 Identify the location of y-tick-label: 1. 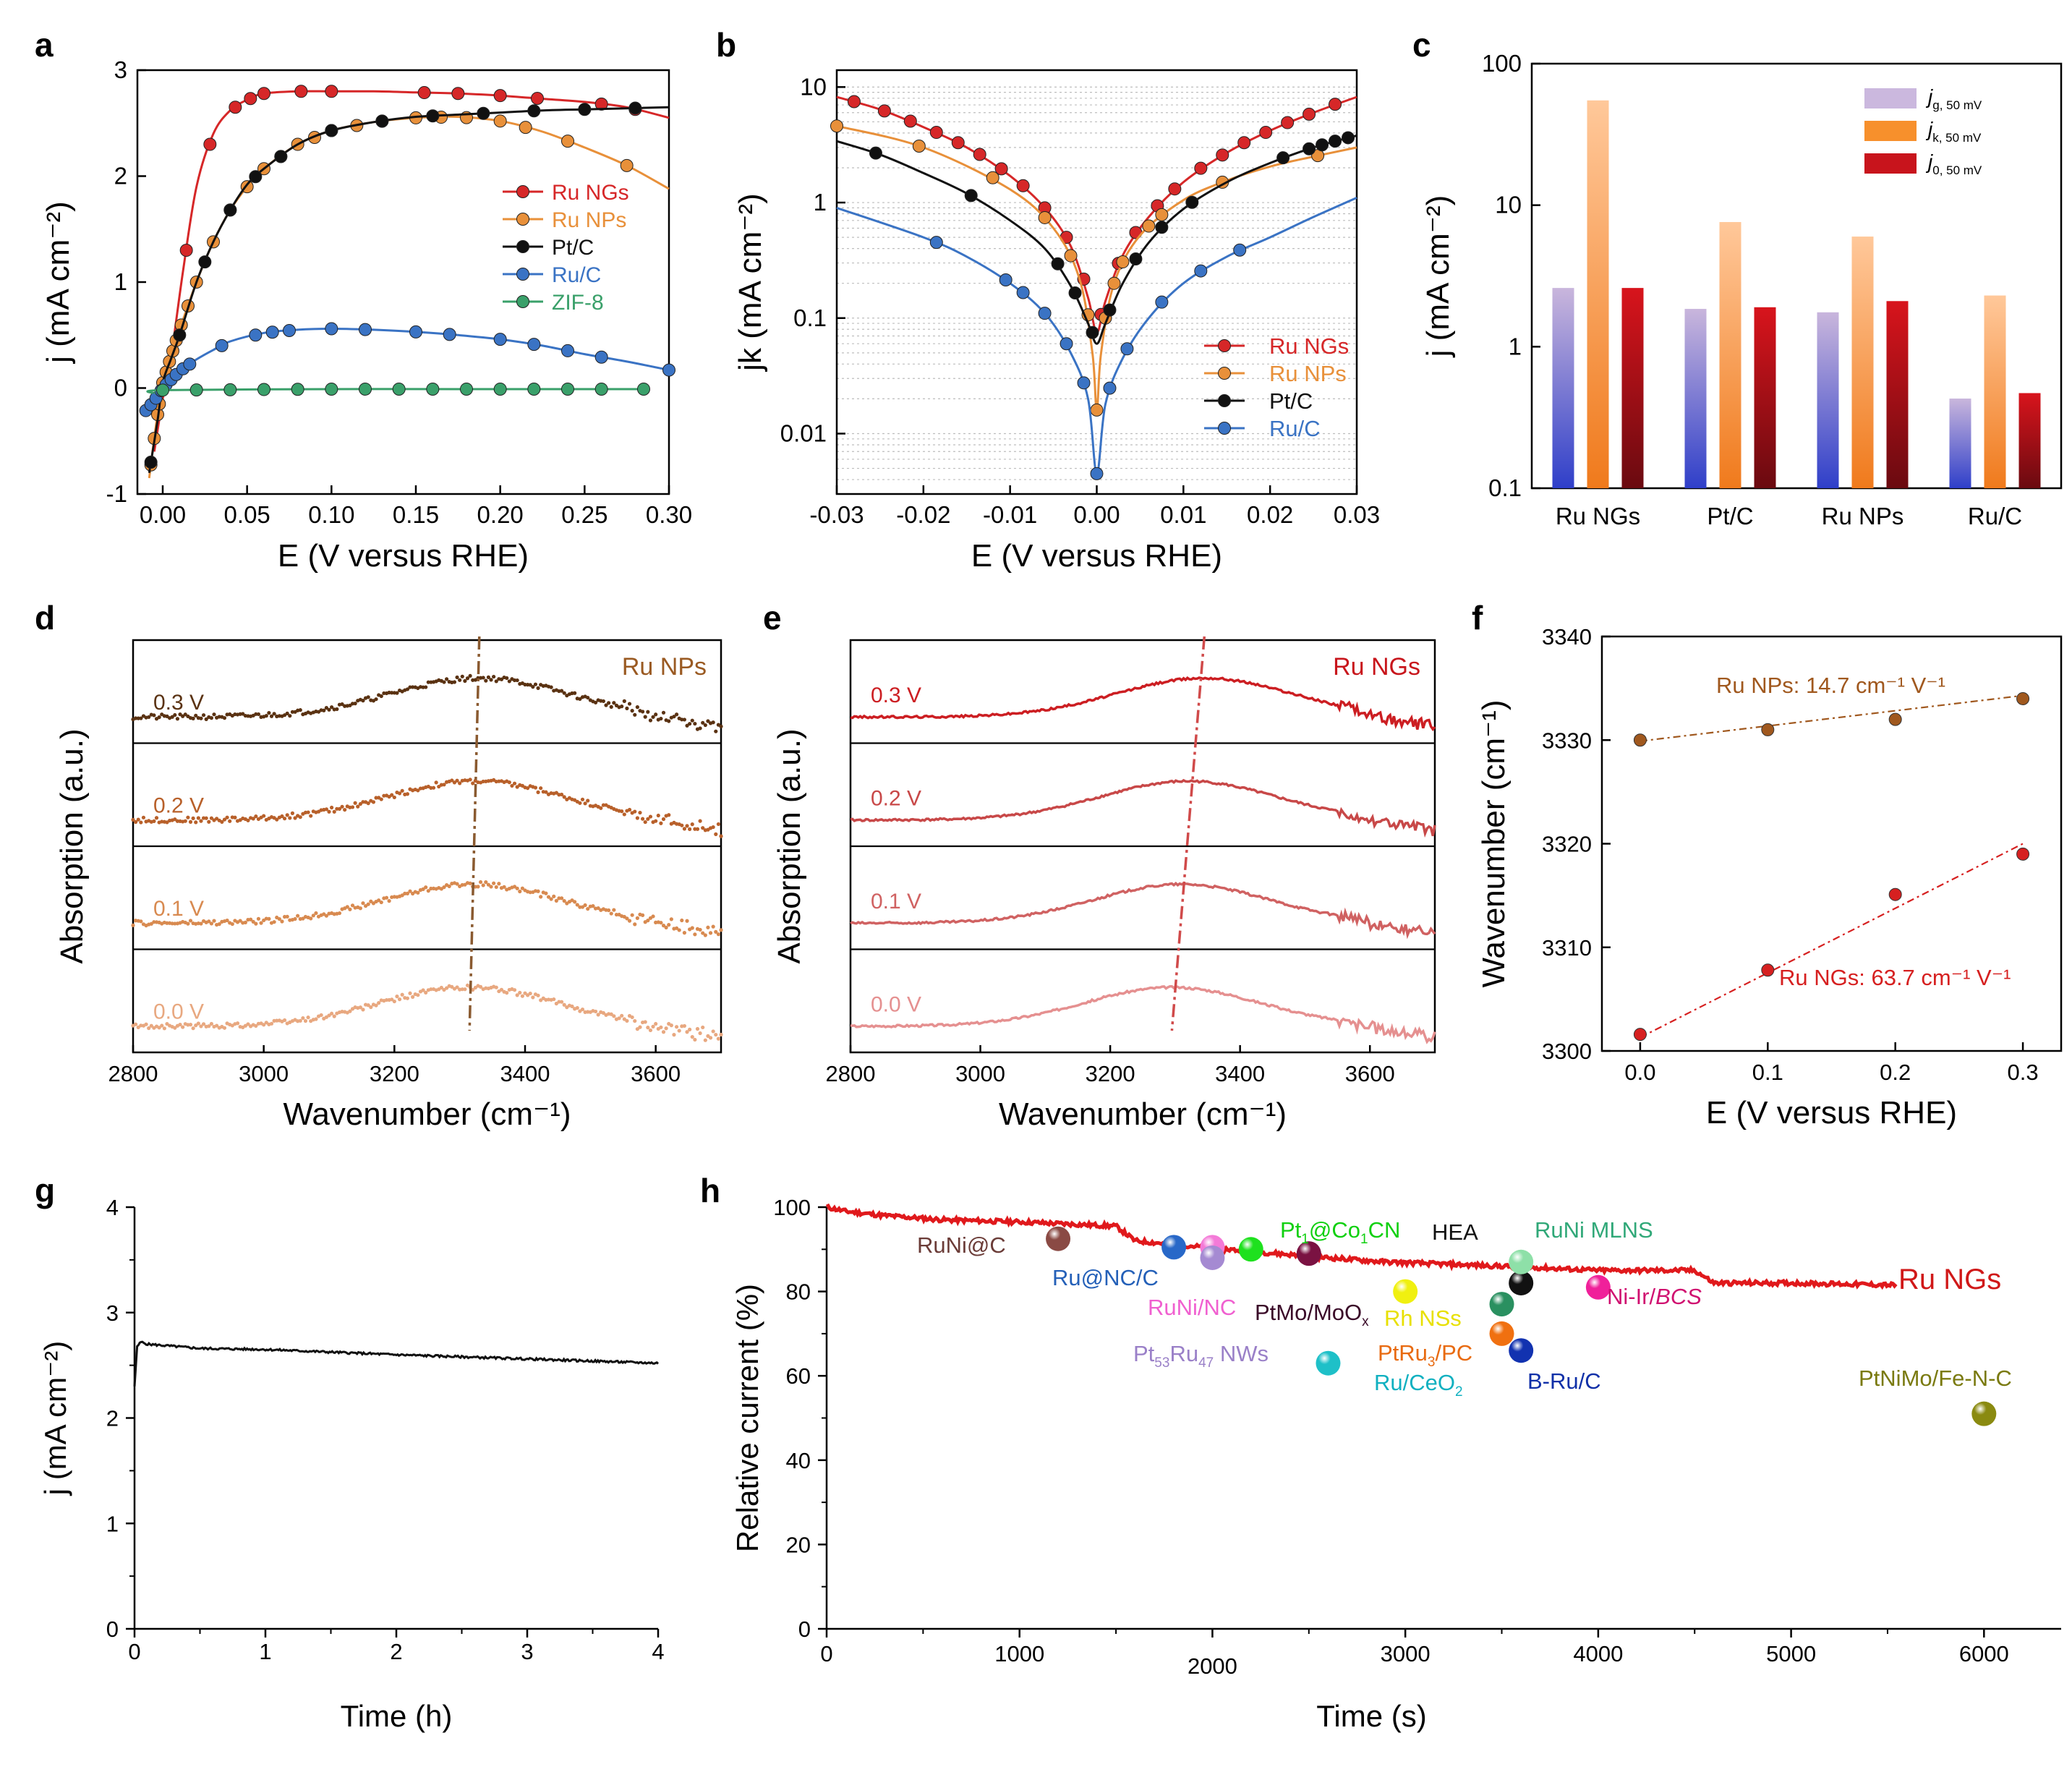
(120, 281).